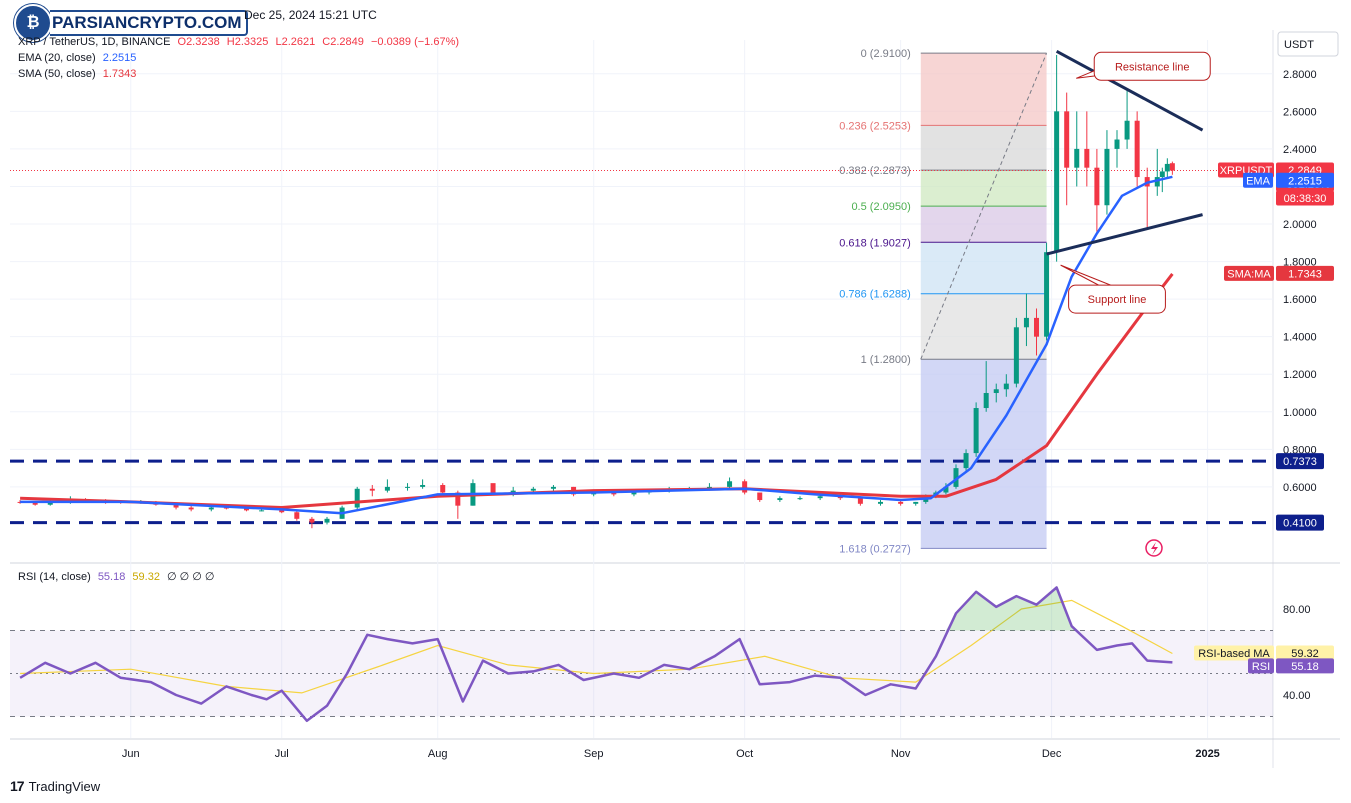 The height and width of the screenshot is (803, 1351). I want to click on callout-text: Resistance line, so click(1152, 67).